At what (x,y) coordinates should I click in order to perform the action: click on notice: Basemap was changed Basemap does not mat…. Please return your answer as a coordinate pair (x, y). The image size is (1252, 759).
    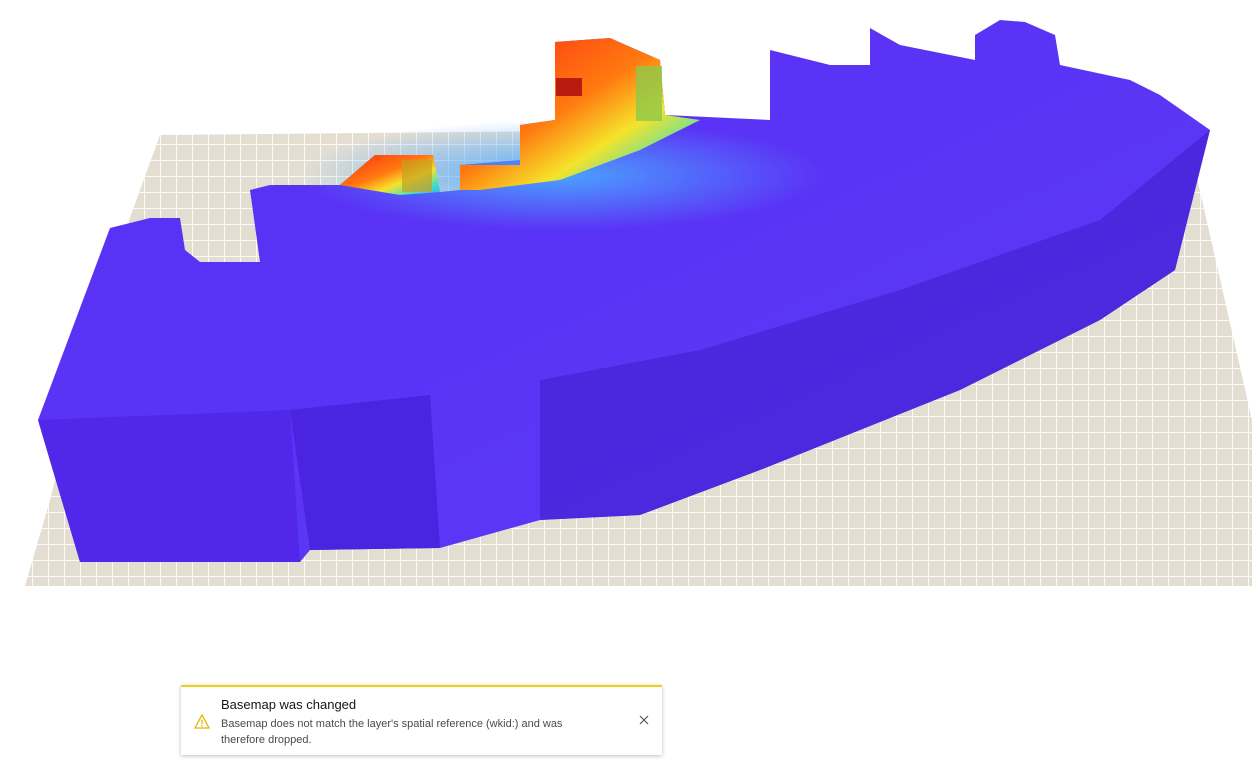
    Looking at the image, I should click on (421, 720).